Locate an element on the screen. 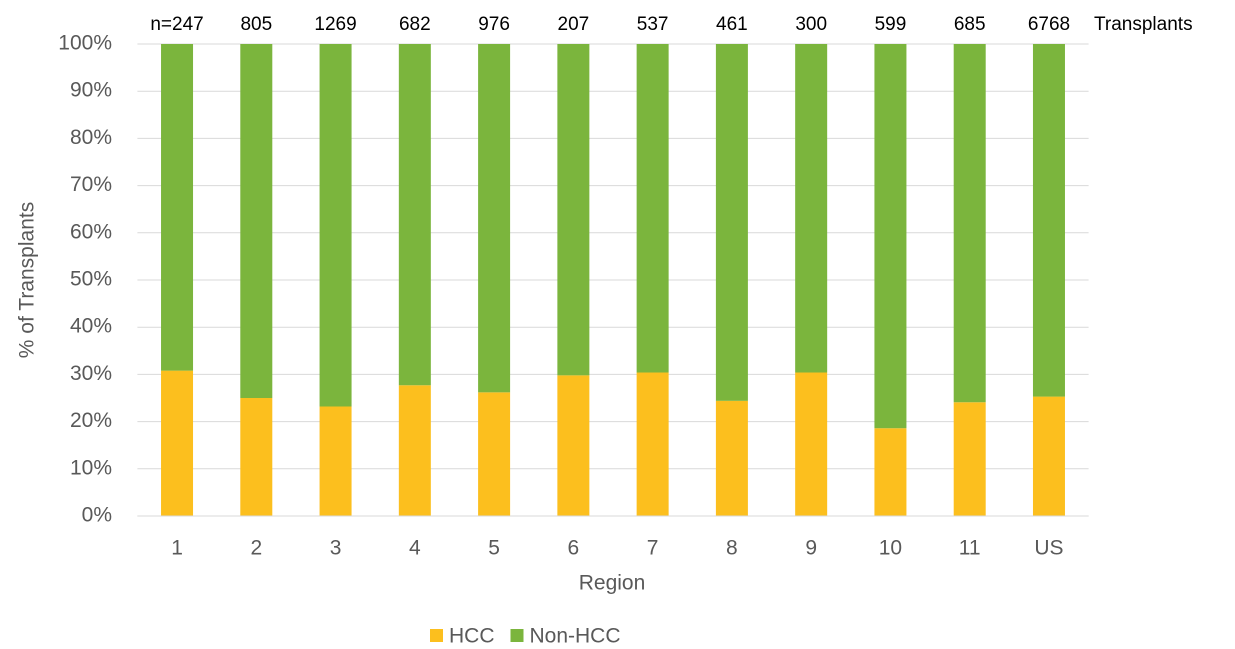 The width and height of the screenshot is (1235, 649). sample-size-label: 805 is located at coordinates (256, 24).